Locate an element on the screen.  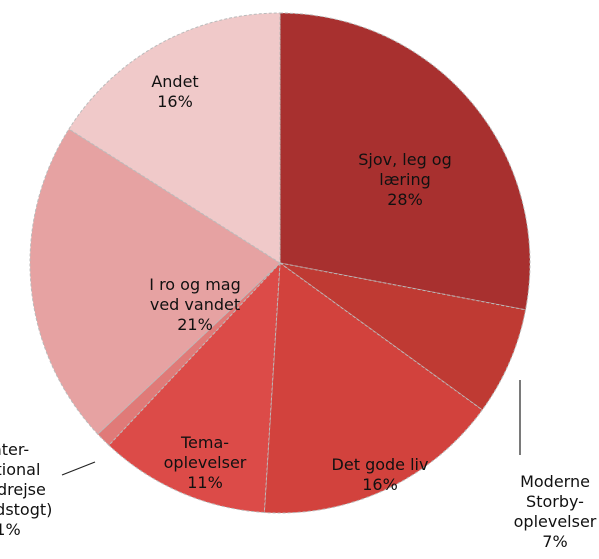
leader-line is located at coordinates (78, 468).